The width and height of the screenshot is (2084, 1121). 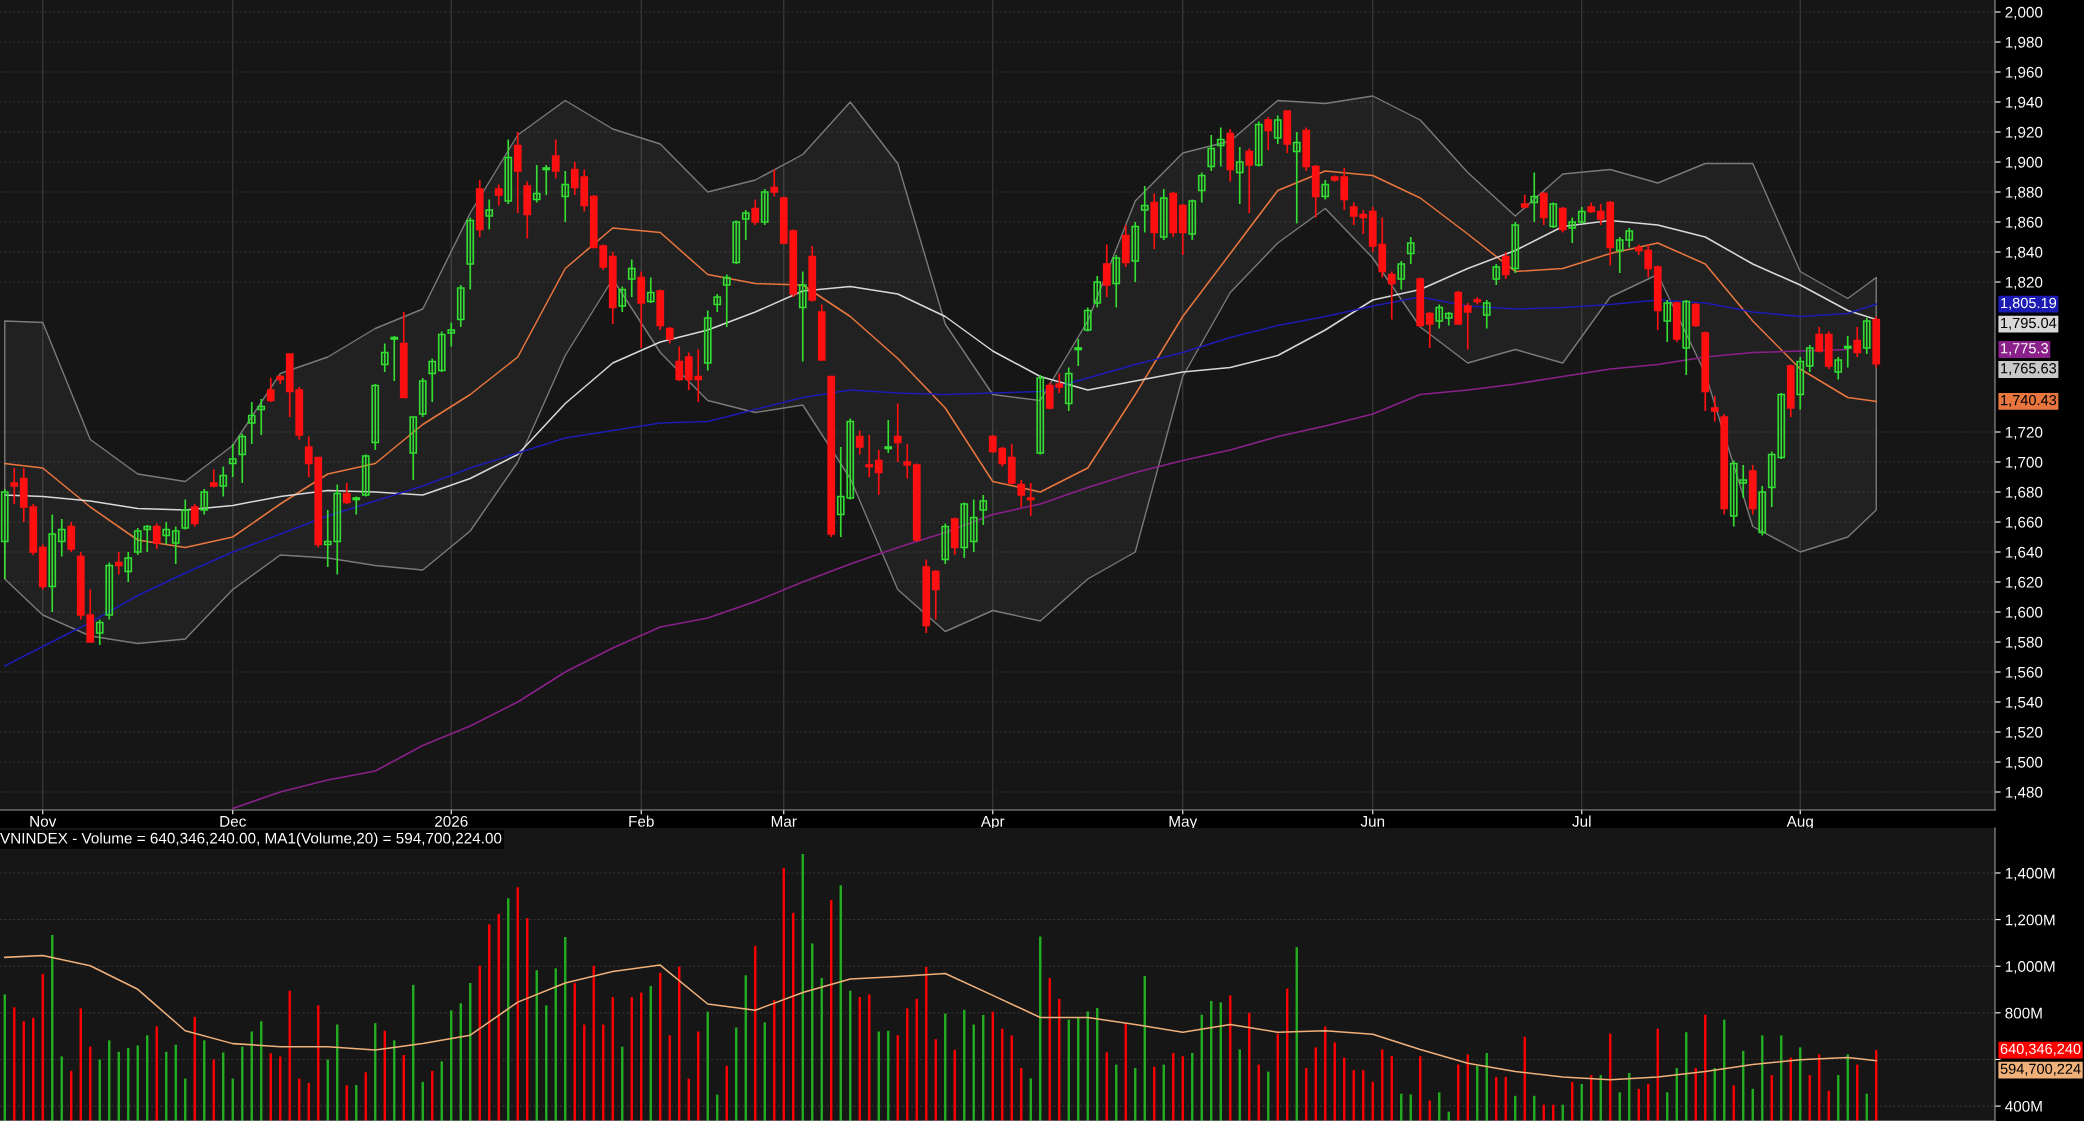 I want to click on y-tick-label: 1,880, so click(x=2024, y=193).